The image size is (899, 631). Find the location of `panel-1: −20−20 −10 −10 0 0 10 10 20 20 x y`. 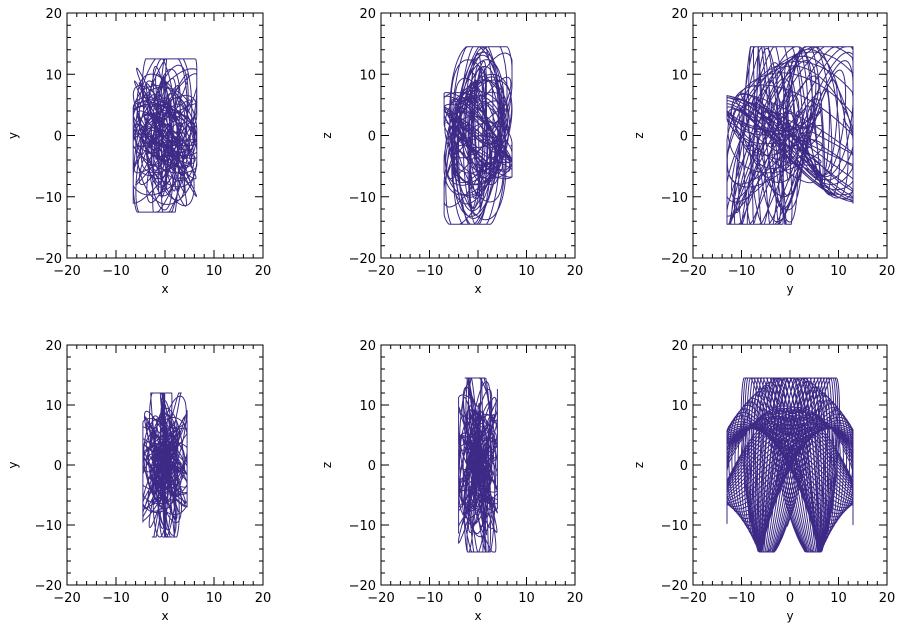

panel-1: −20−20 −10 −10 0 0 10 10 20 20 x y is located at coordinates (138, 151).